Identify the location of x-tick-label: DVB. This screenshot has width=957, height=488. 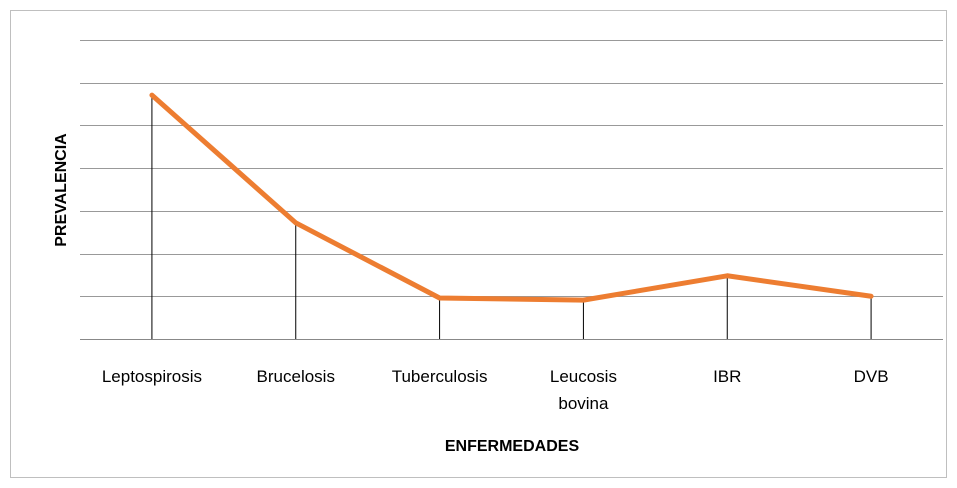
(871, 376).